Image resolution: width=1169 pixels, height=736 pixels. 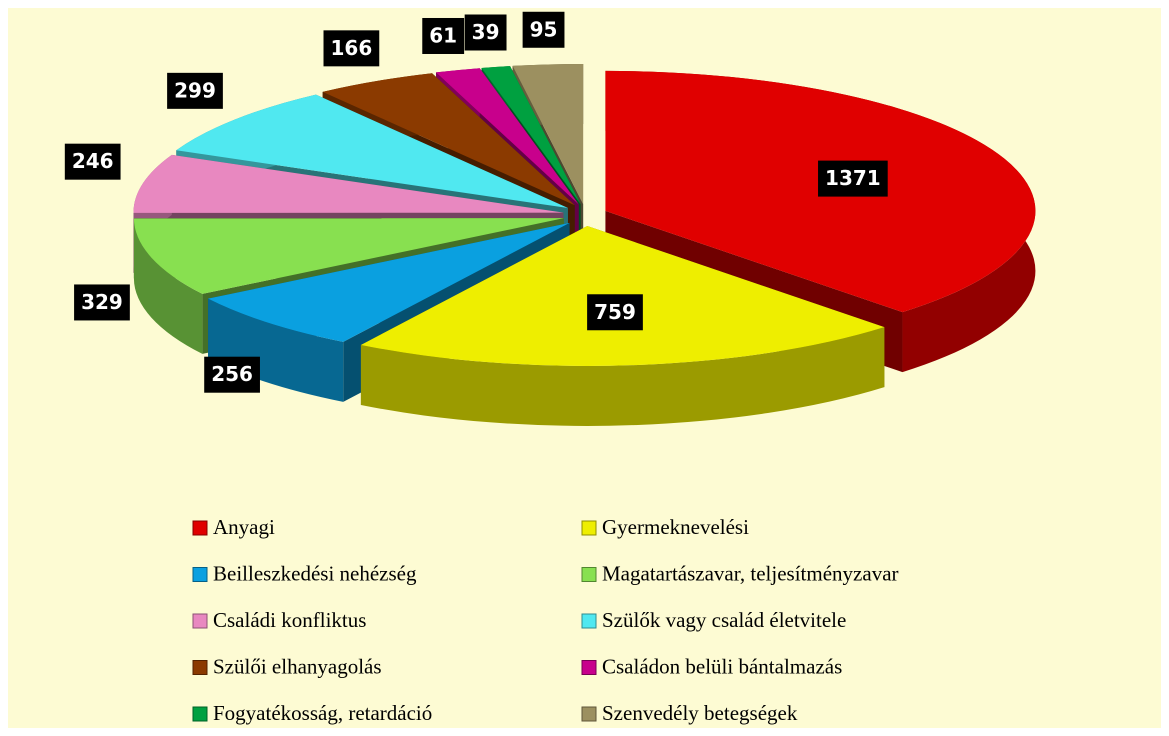 I want to click on legend-label: Szülők vagy család életvitele, so click(x=724, y=620).